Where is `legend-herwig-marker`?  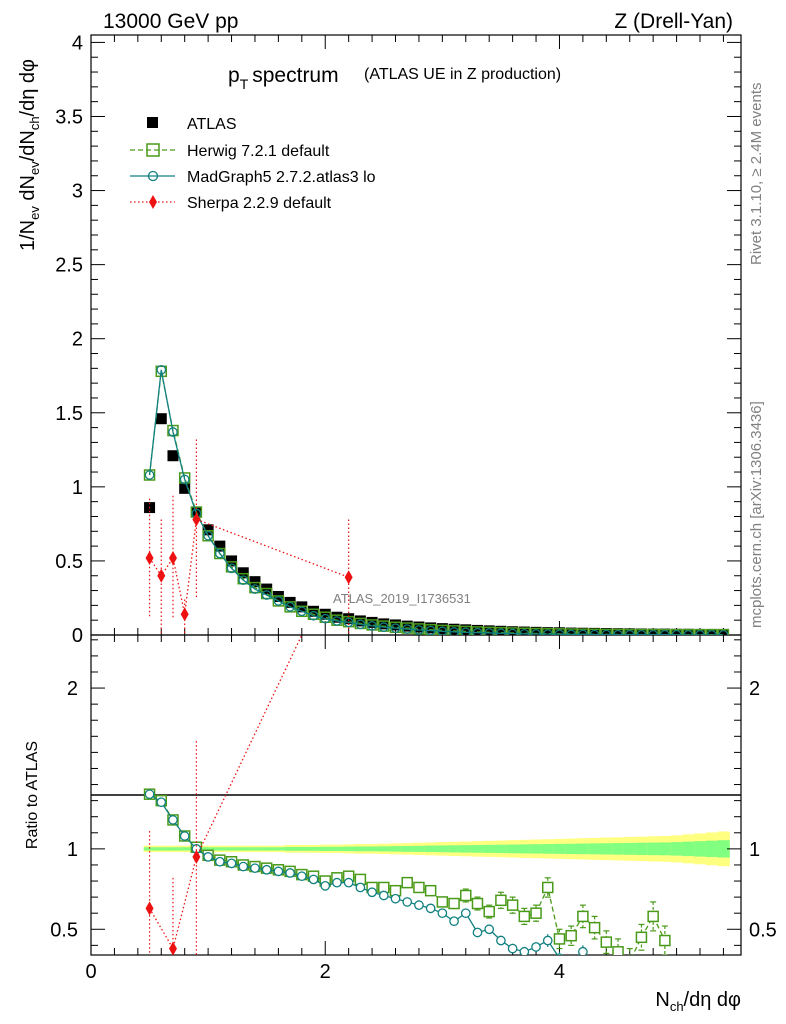 legend-herwig-marker is located at coordinates (153, 150).